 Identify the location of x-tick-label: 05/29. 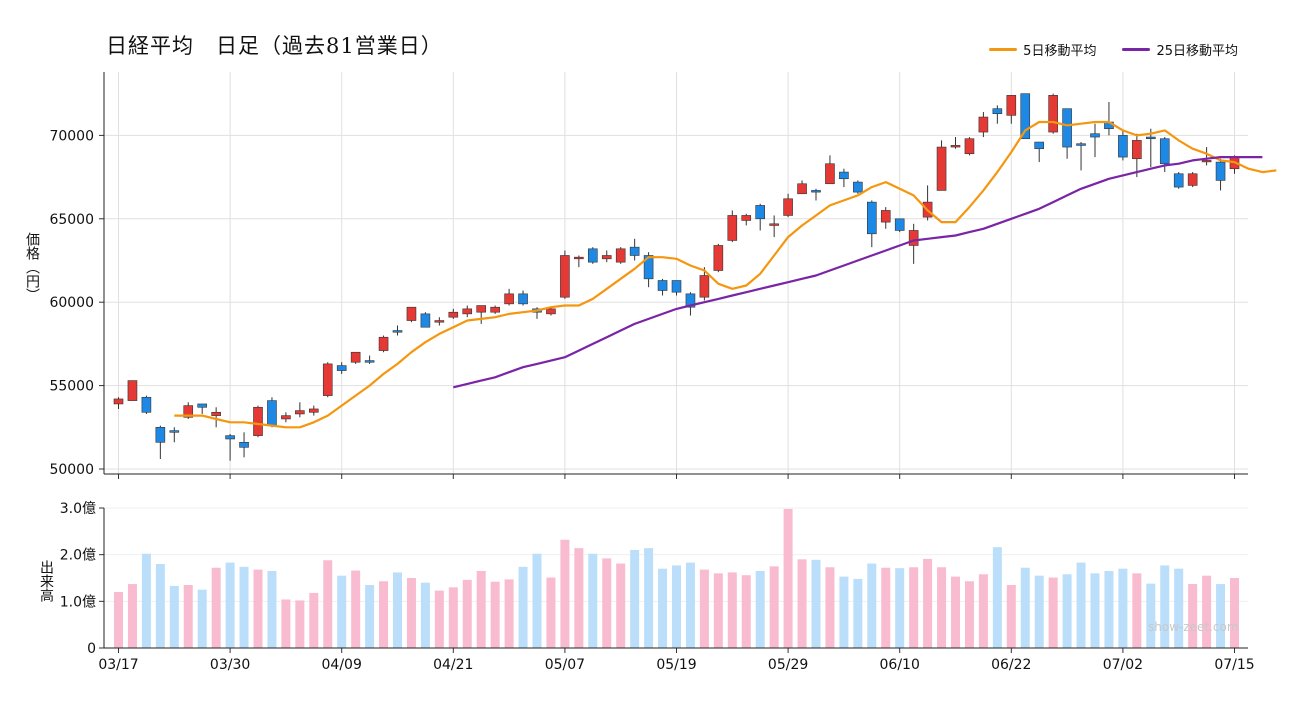
(788, 665).